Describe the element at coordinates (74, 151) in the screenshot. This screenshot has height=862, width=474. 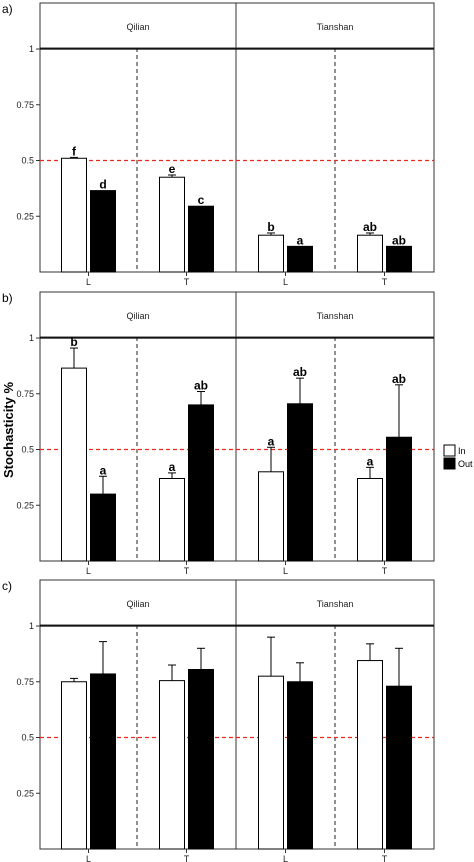
I see `significance-letter: f` at that location.